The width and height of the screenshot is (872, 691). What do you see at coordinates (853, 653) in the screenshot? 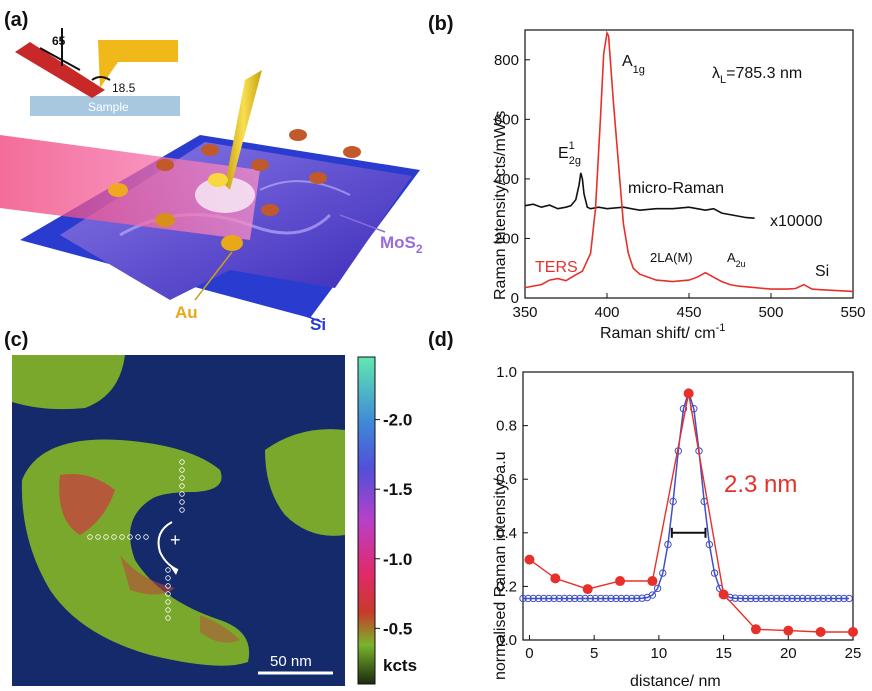
I see `x-tick-label: 25` at bounding box center [853, 653].